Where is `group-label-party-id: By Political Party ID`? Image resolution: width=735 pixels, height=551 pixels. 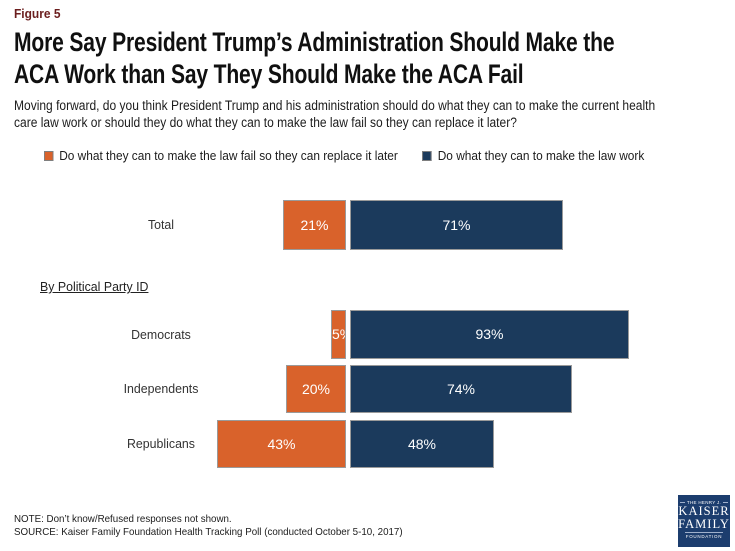
group-label-party-id: By Political Party ID is located at coordinates (94, 286).